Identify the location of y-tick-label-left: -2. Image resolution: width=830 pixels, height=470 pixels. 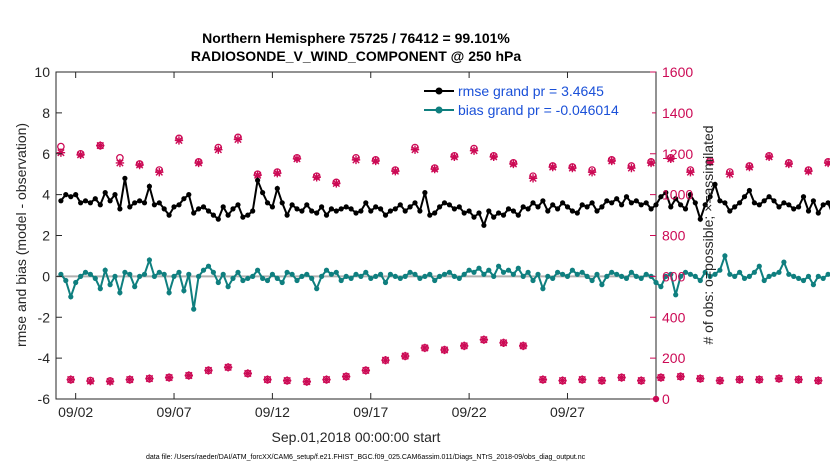
(44, 317).